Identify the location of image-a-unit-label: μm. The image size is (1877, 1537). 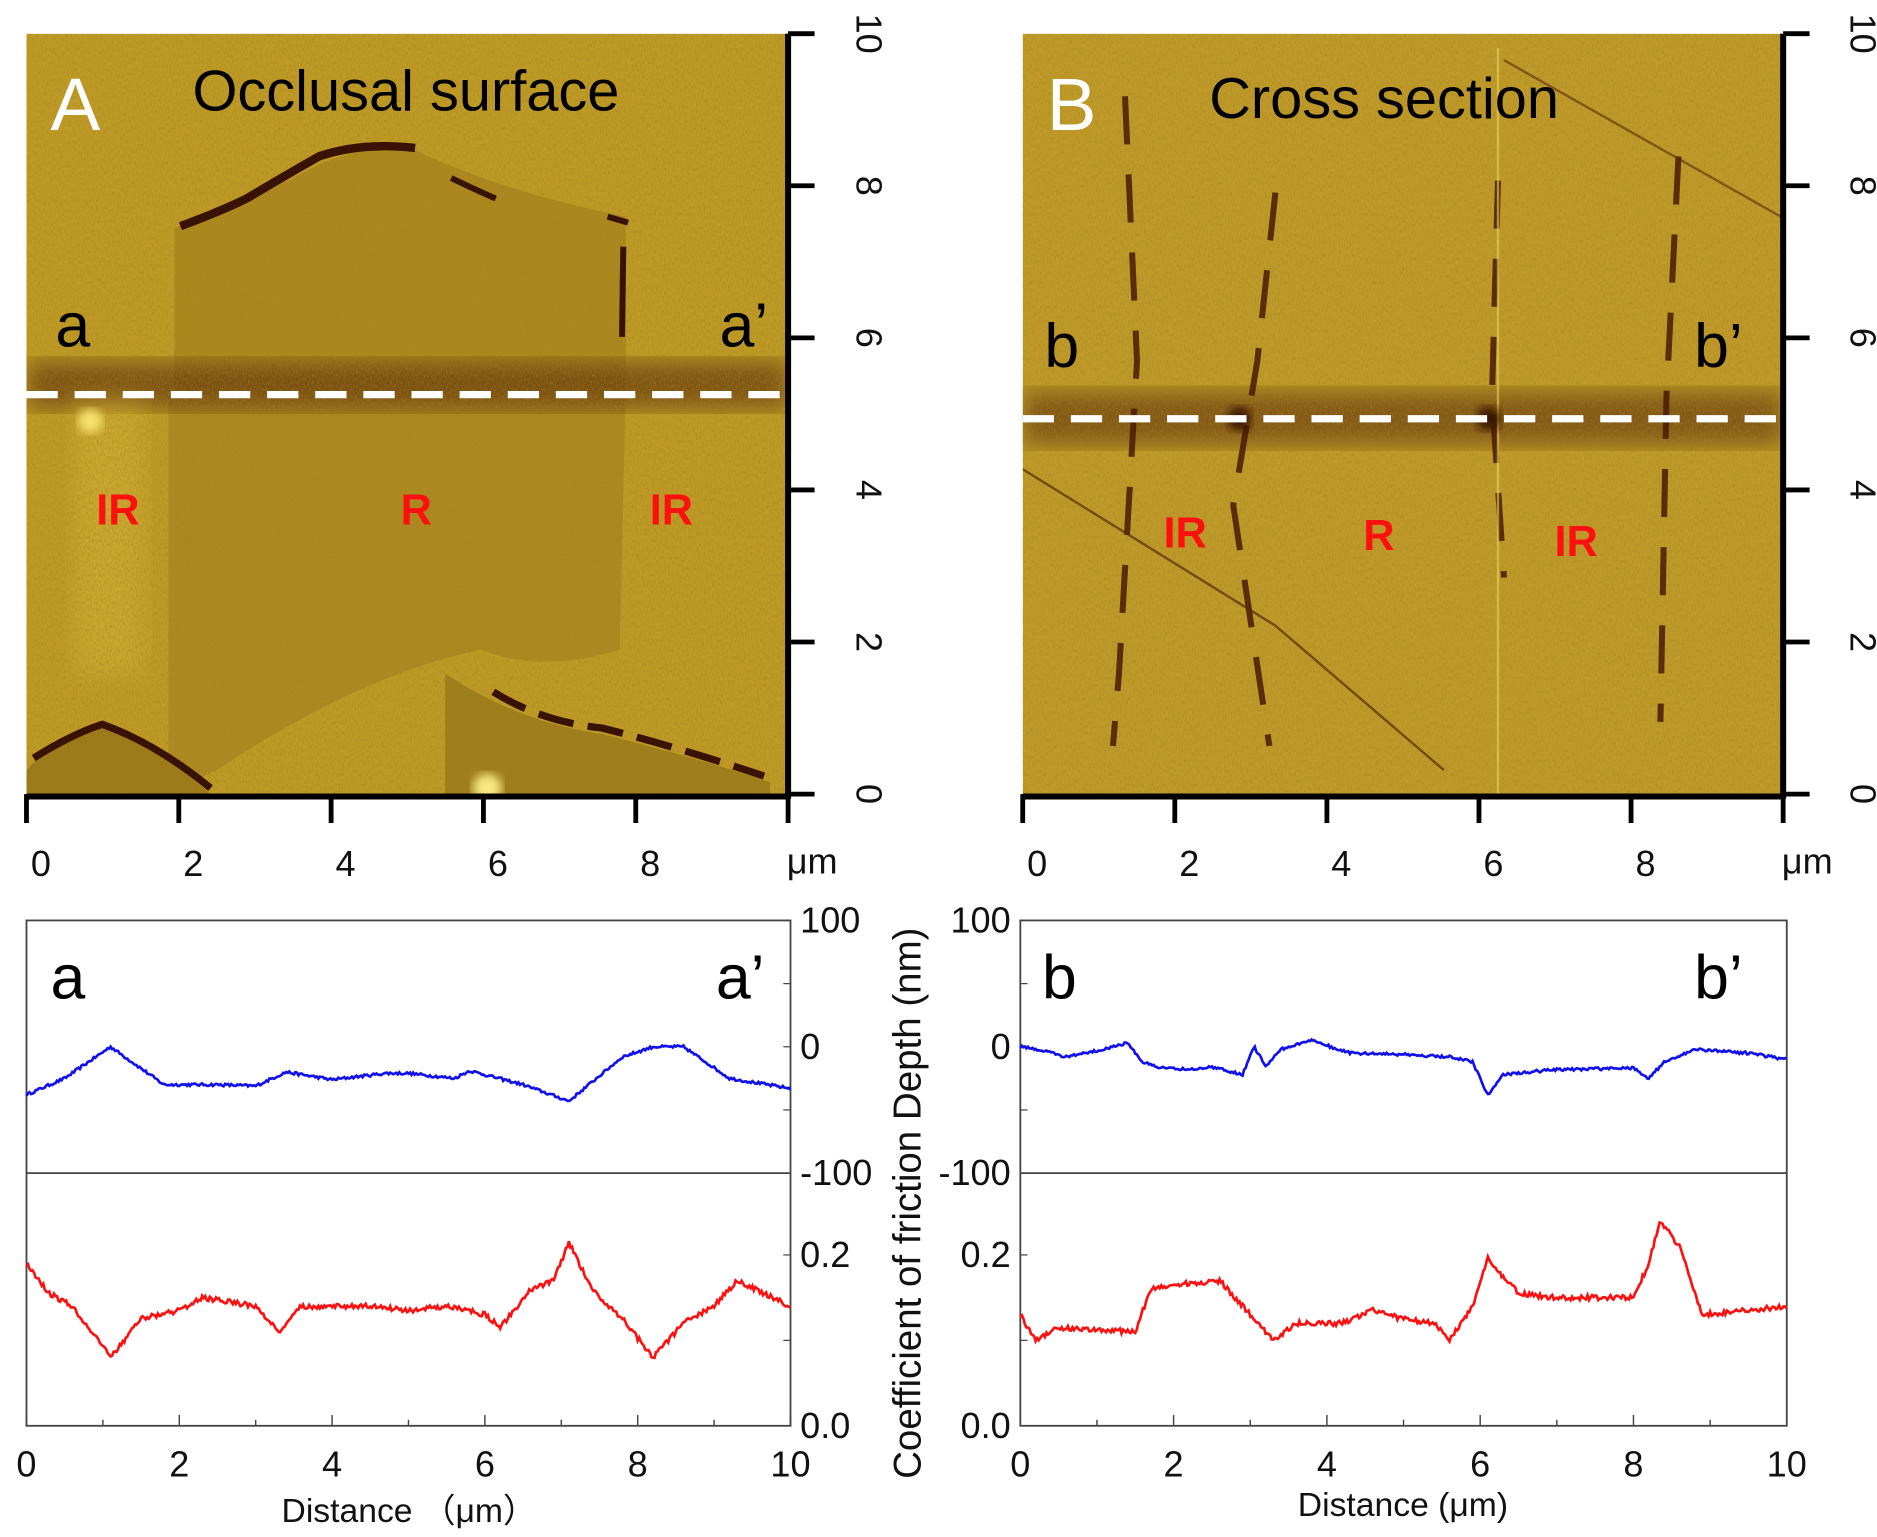
(812, 861).